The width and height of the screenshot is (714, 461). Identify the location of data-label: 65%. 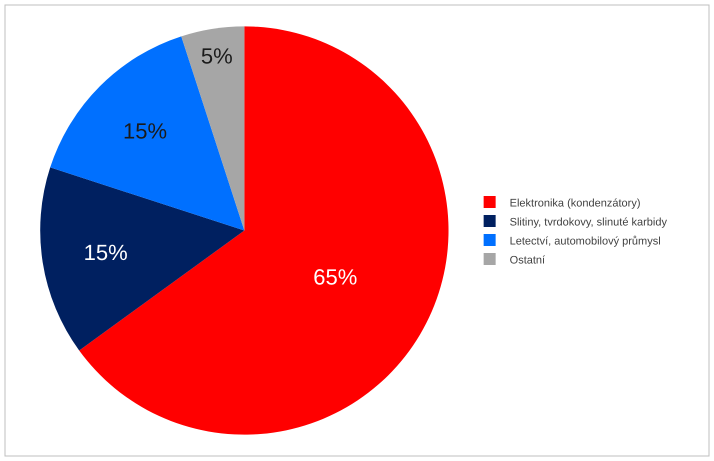
(335, 277).